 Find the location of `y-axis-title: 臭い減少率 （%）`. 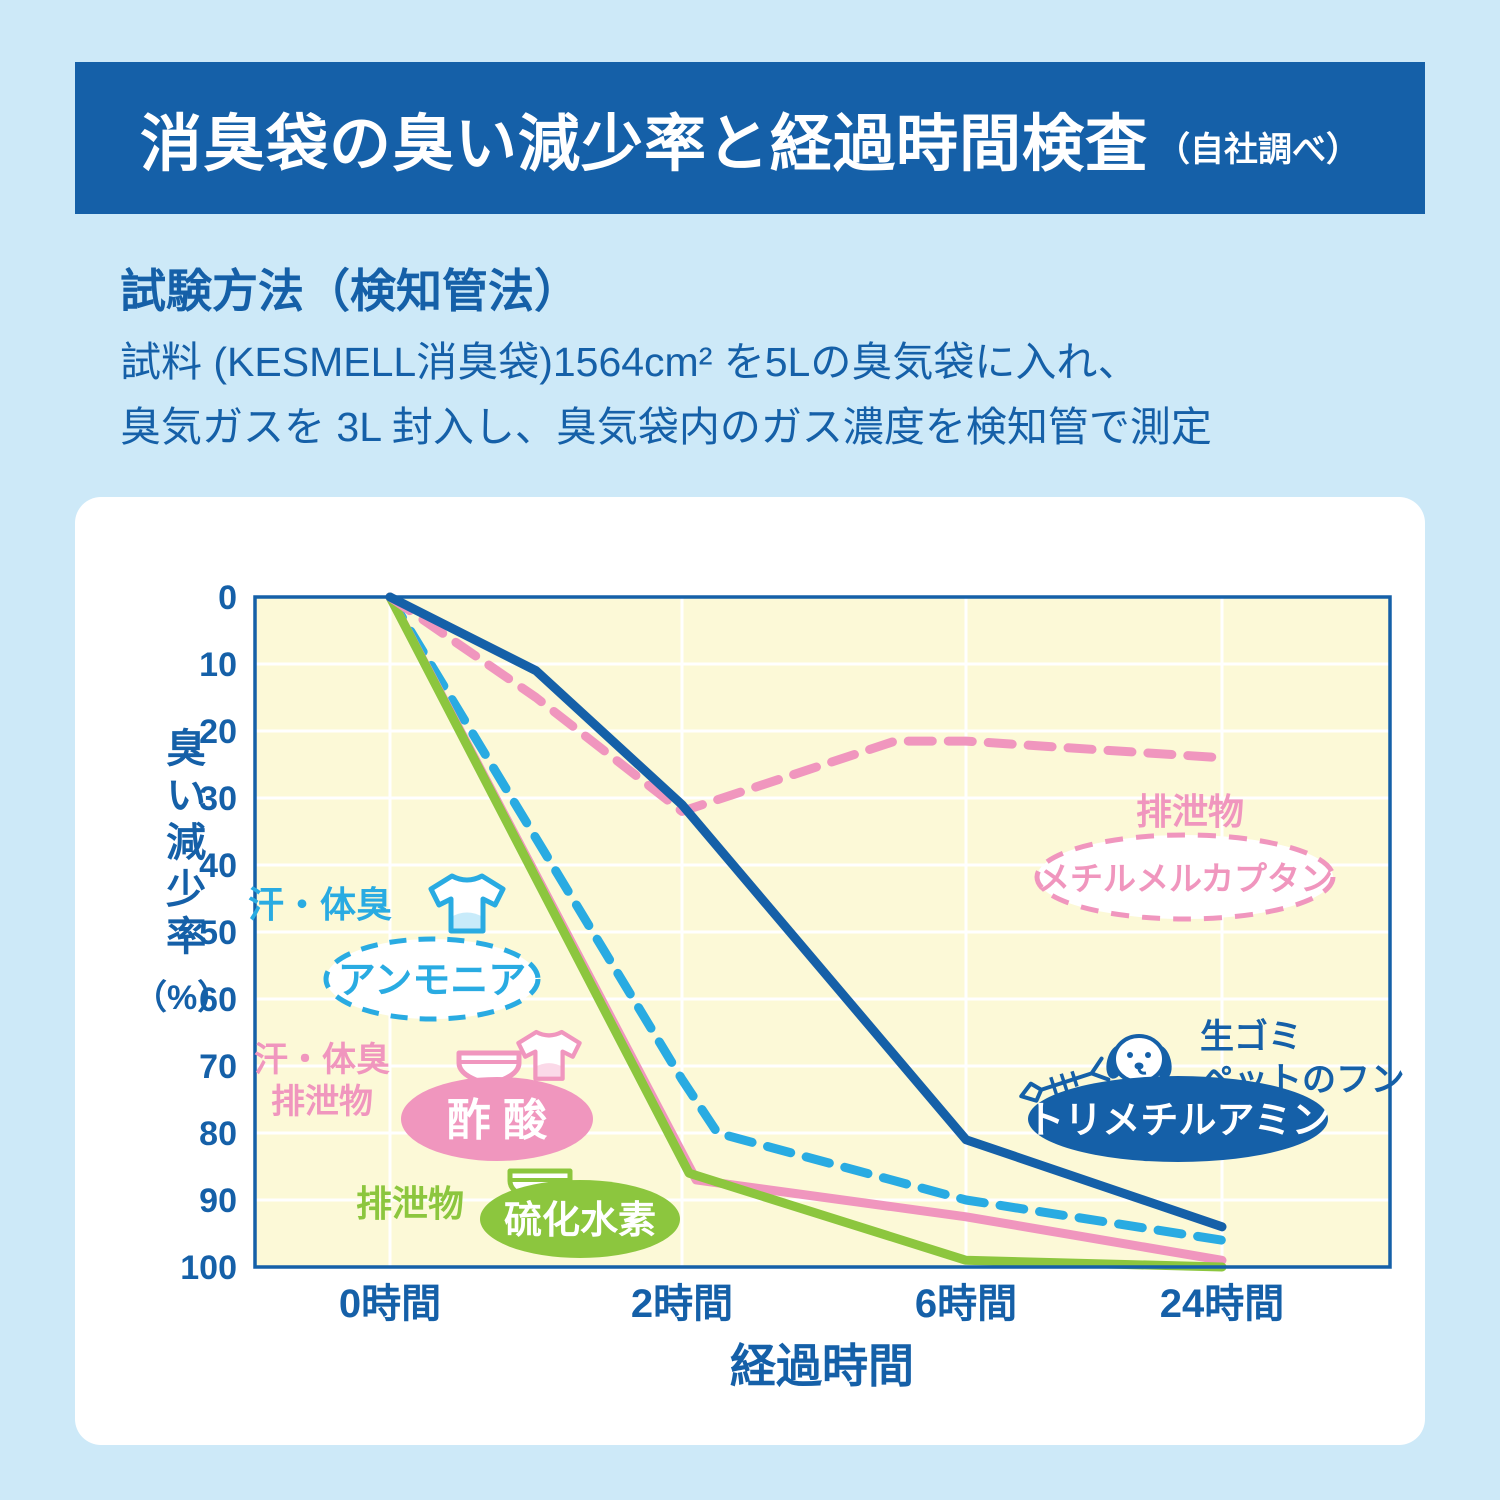

y-axis-title: 臭い減少率 （%） is located at coordinates (182, 873).